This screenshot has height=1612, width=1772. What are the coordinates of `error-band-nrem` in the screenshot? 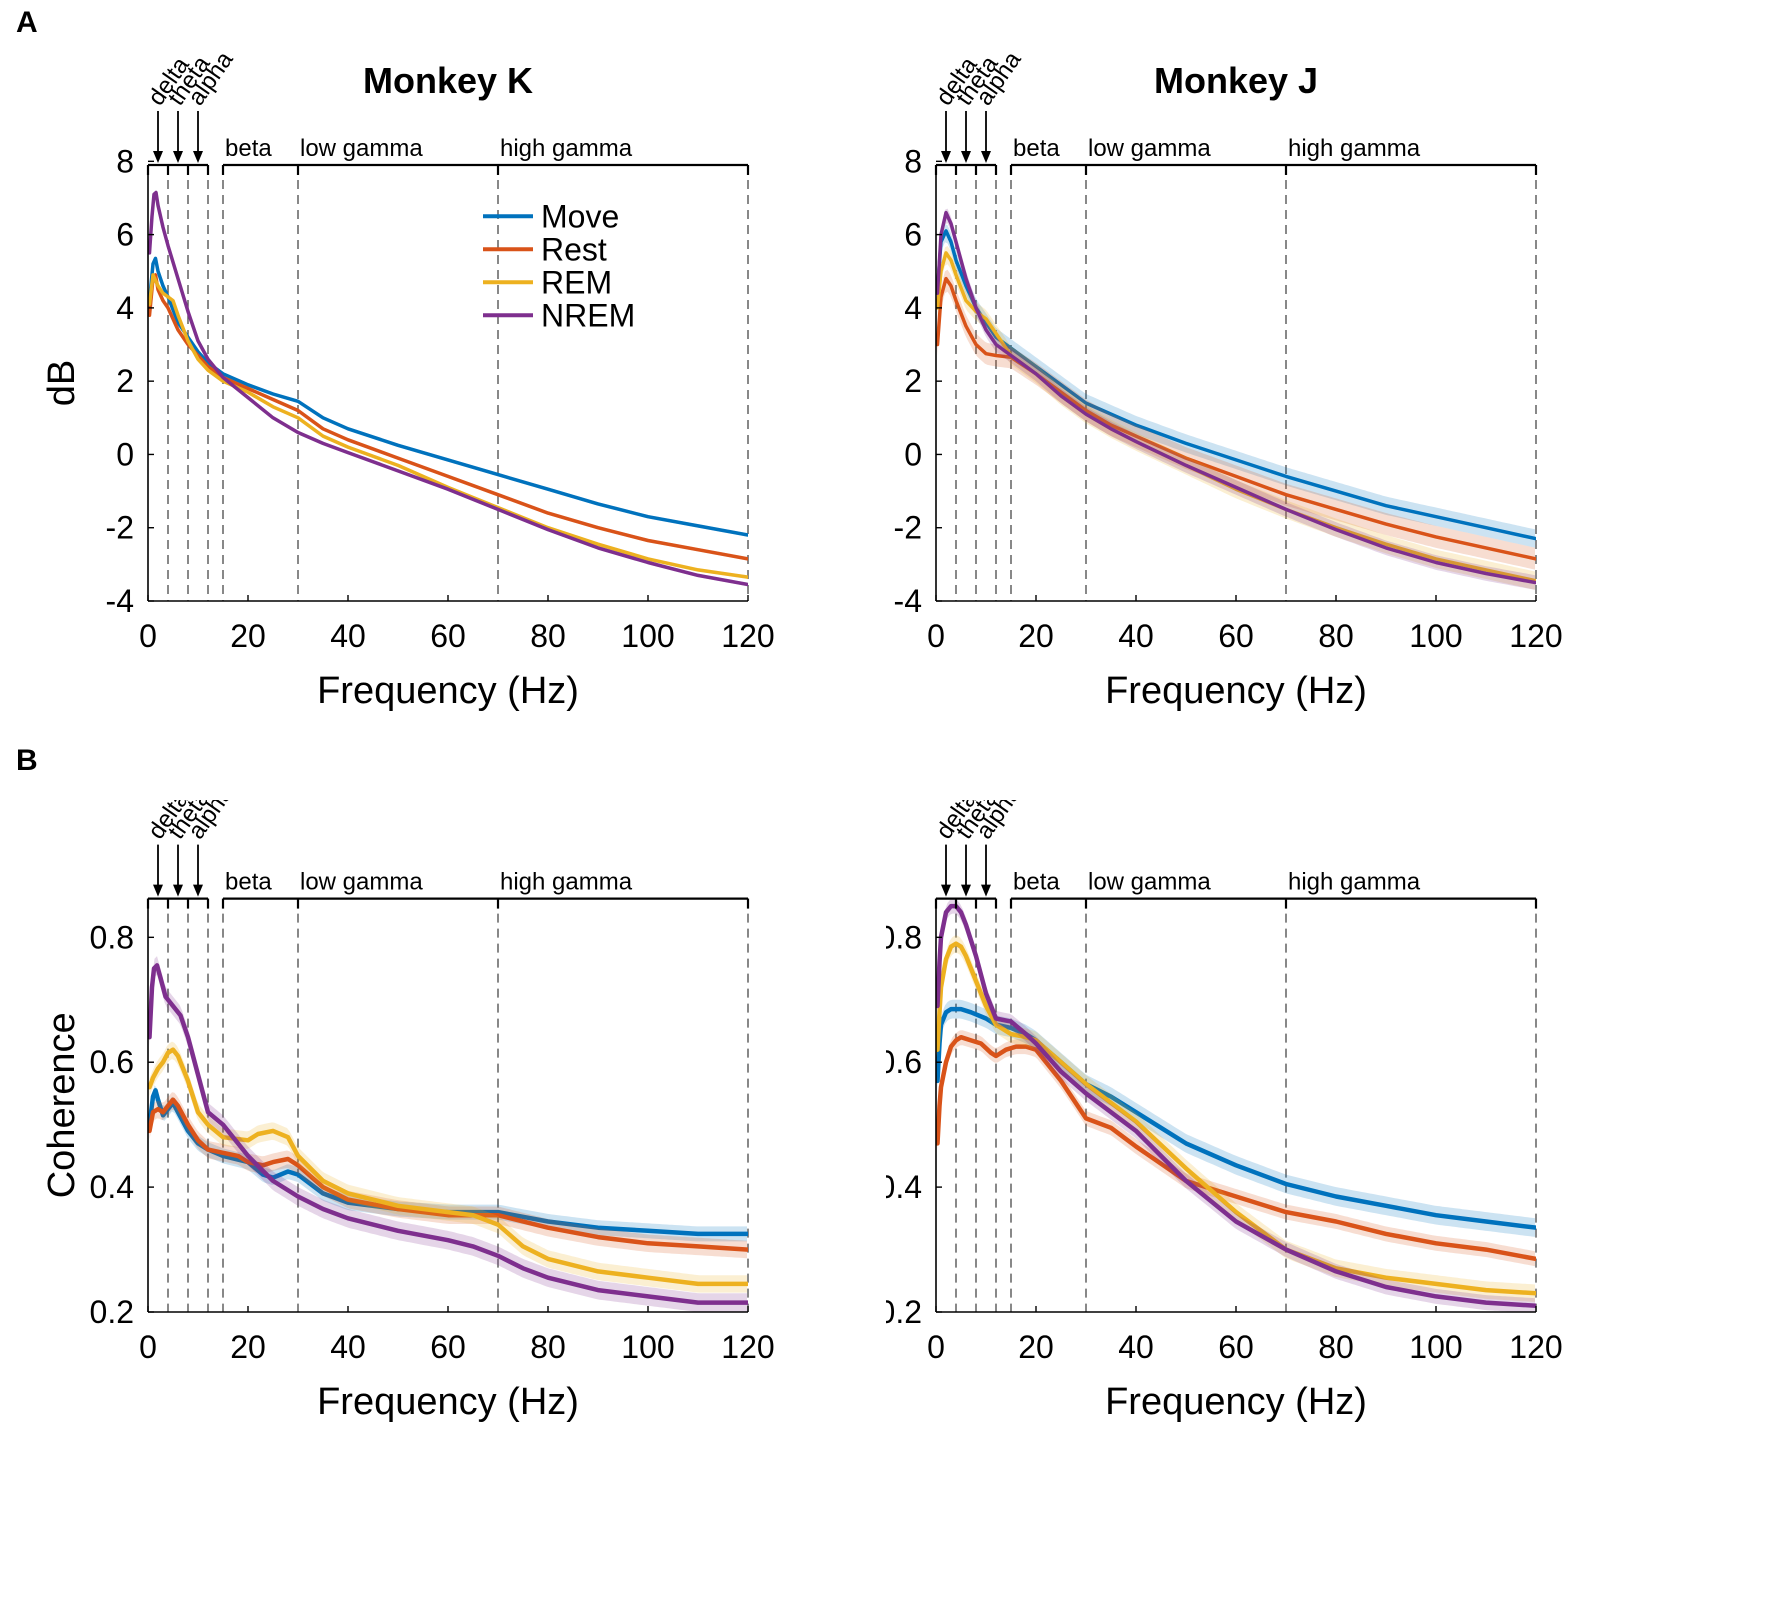 It's located at (1236, 399).